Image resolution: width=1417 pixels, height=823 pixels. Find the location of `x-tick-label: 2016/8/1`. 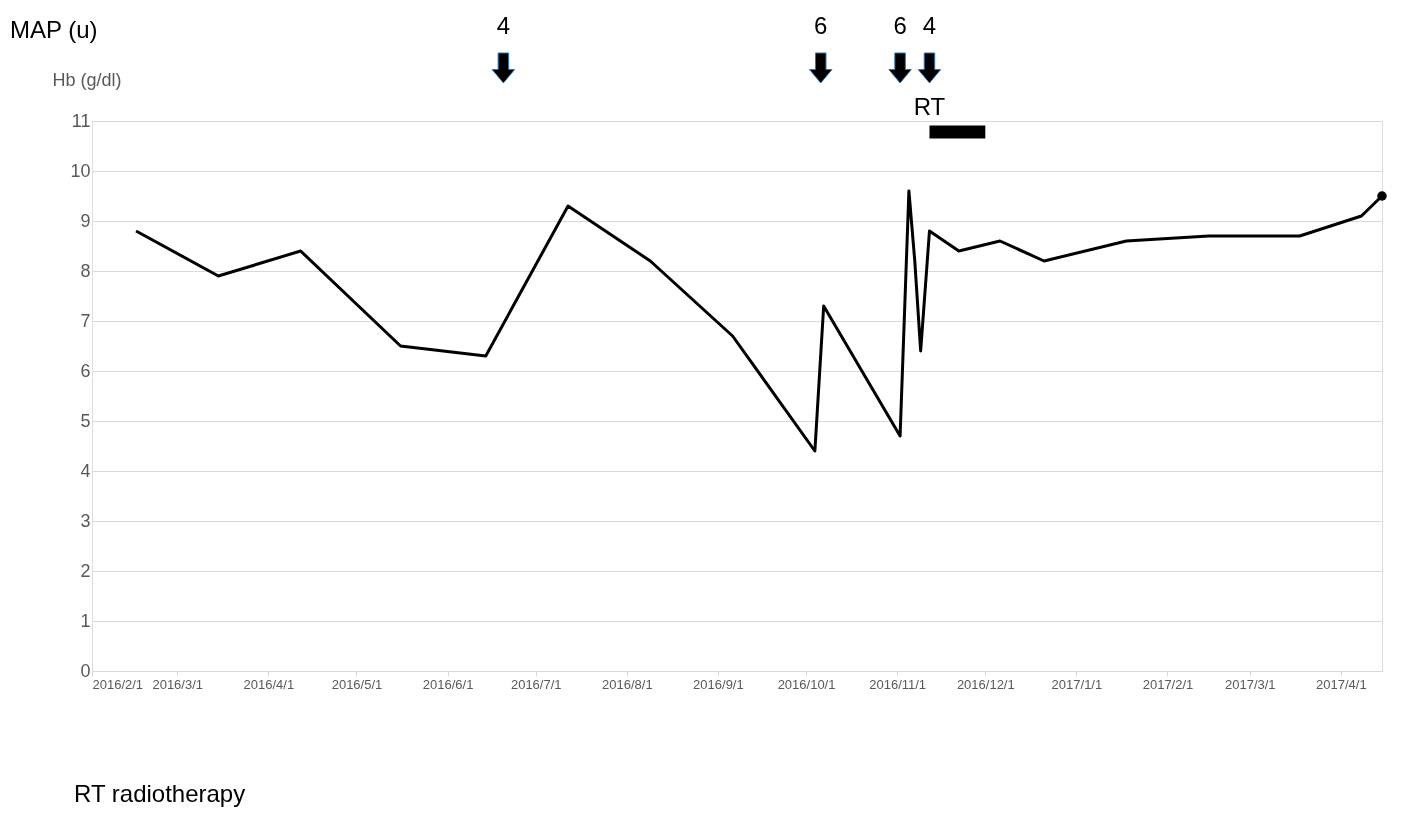

x-tick-label: 2016/8/1 is located at coordinates (627, 684).